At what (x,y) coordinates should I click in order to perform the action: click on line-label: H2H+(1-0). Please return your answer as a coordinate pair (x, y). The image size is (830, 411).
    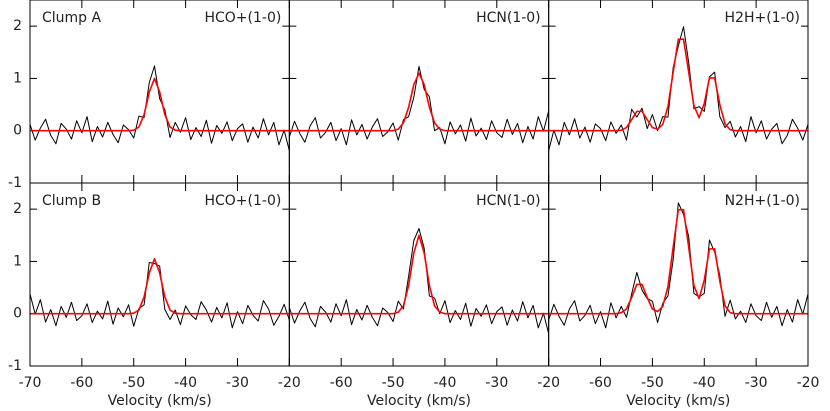
    Looking at the image, I should click on (762, 18).